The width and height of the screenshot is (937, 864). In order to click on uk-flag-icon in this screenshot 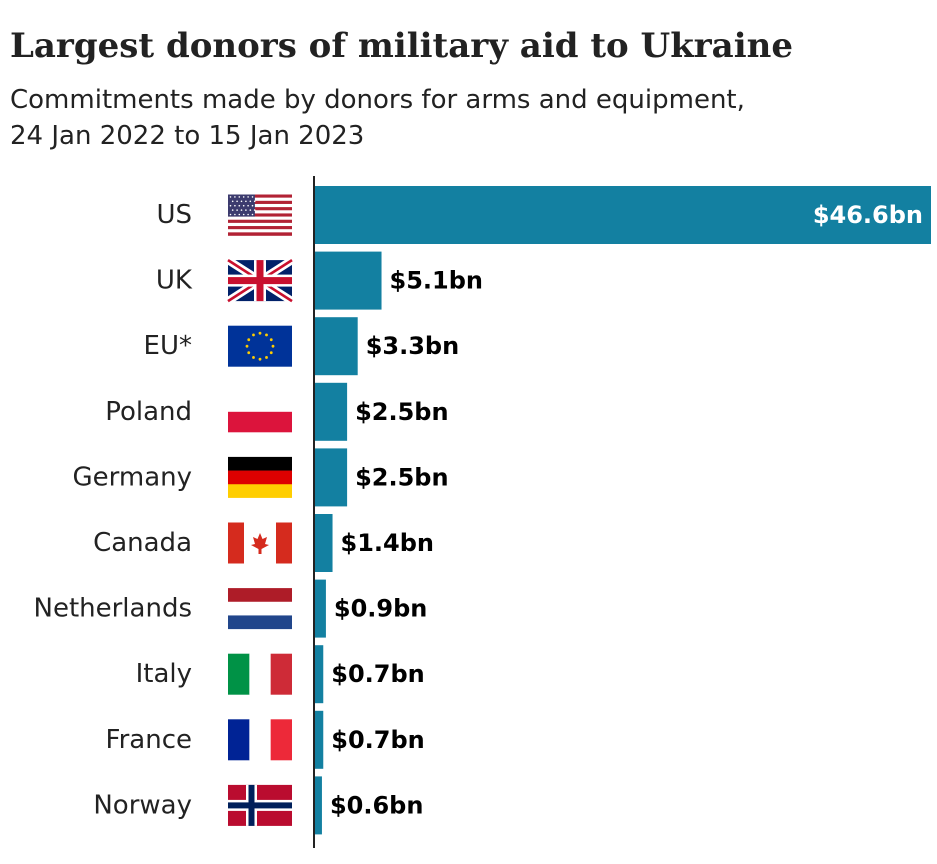, I will do `click(260, 280)`.